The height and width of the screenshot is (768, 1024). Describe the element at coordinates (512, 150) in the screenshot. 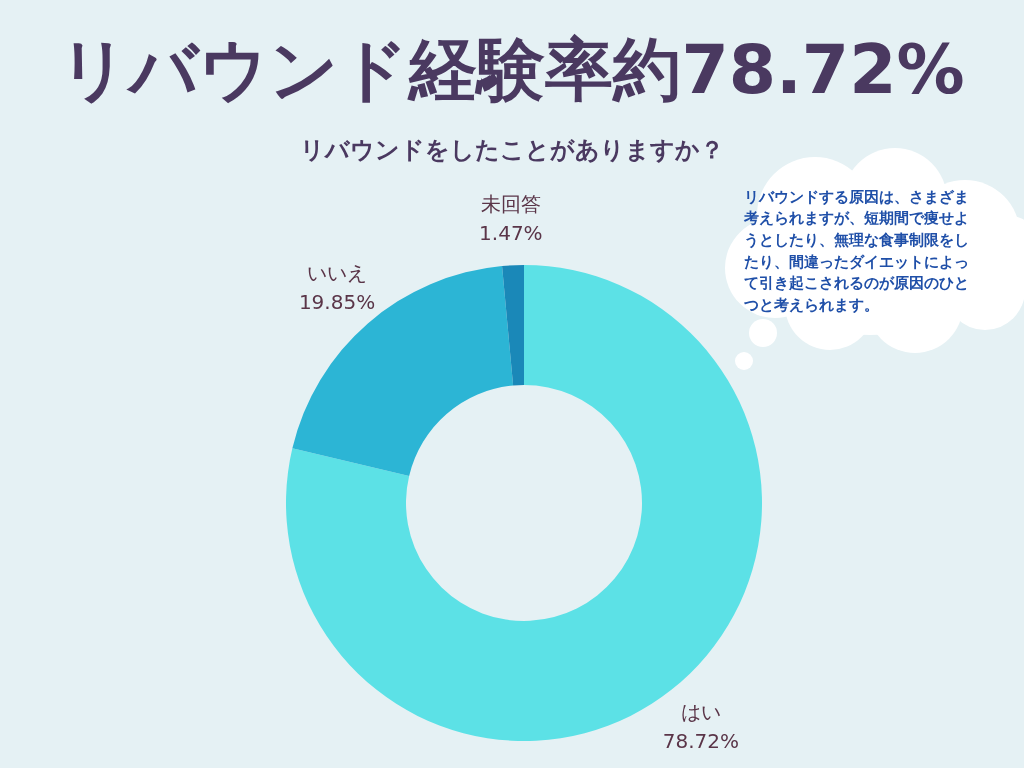

I see `chart-subtitle: リバウンドをしたことがありますか？` at that location.